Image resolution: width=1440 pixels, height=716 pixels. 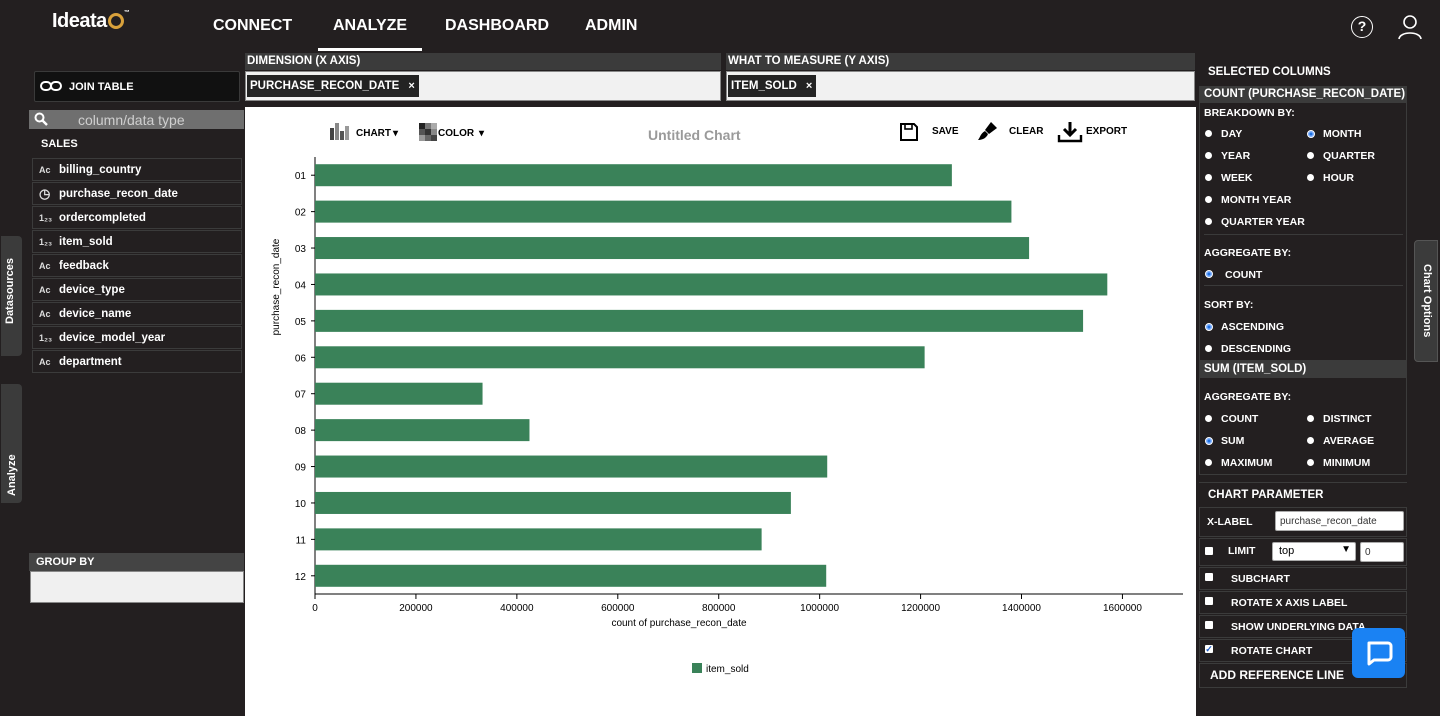 What do you see at coordinates (1382, 552) in the screenshot?
I see `limit-input` at bounding box center [1382, 552].